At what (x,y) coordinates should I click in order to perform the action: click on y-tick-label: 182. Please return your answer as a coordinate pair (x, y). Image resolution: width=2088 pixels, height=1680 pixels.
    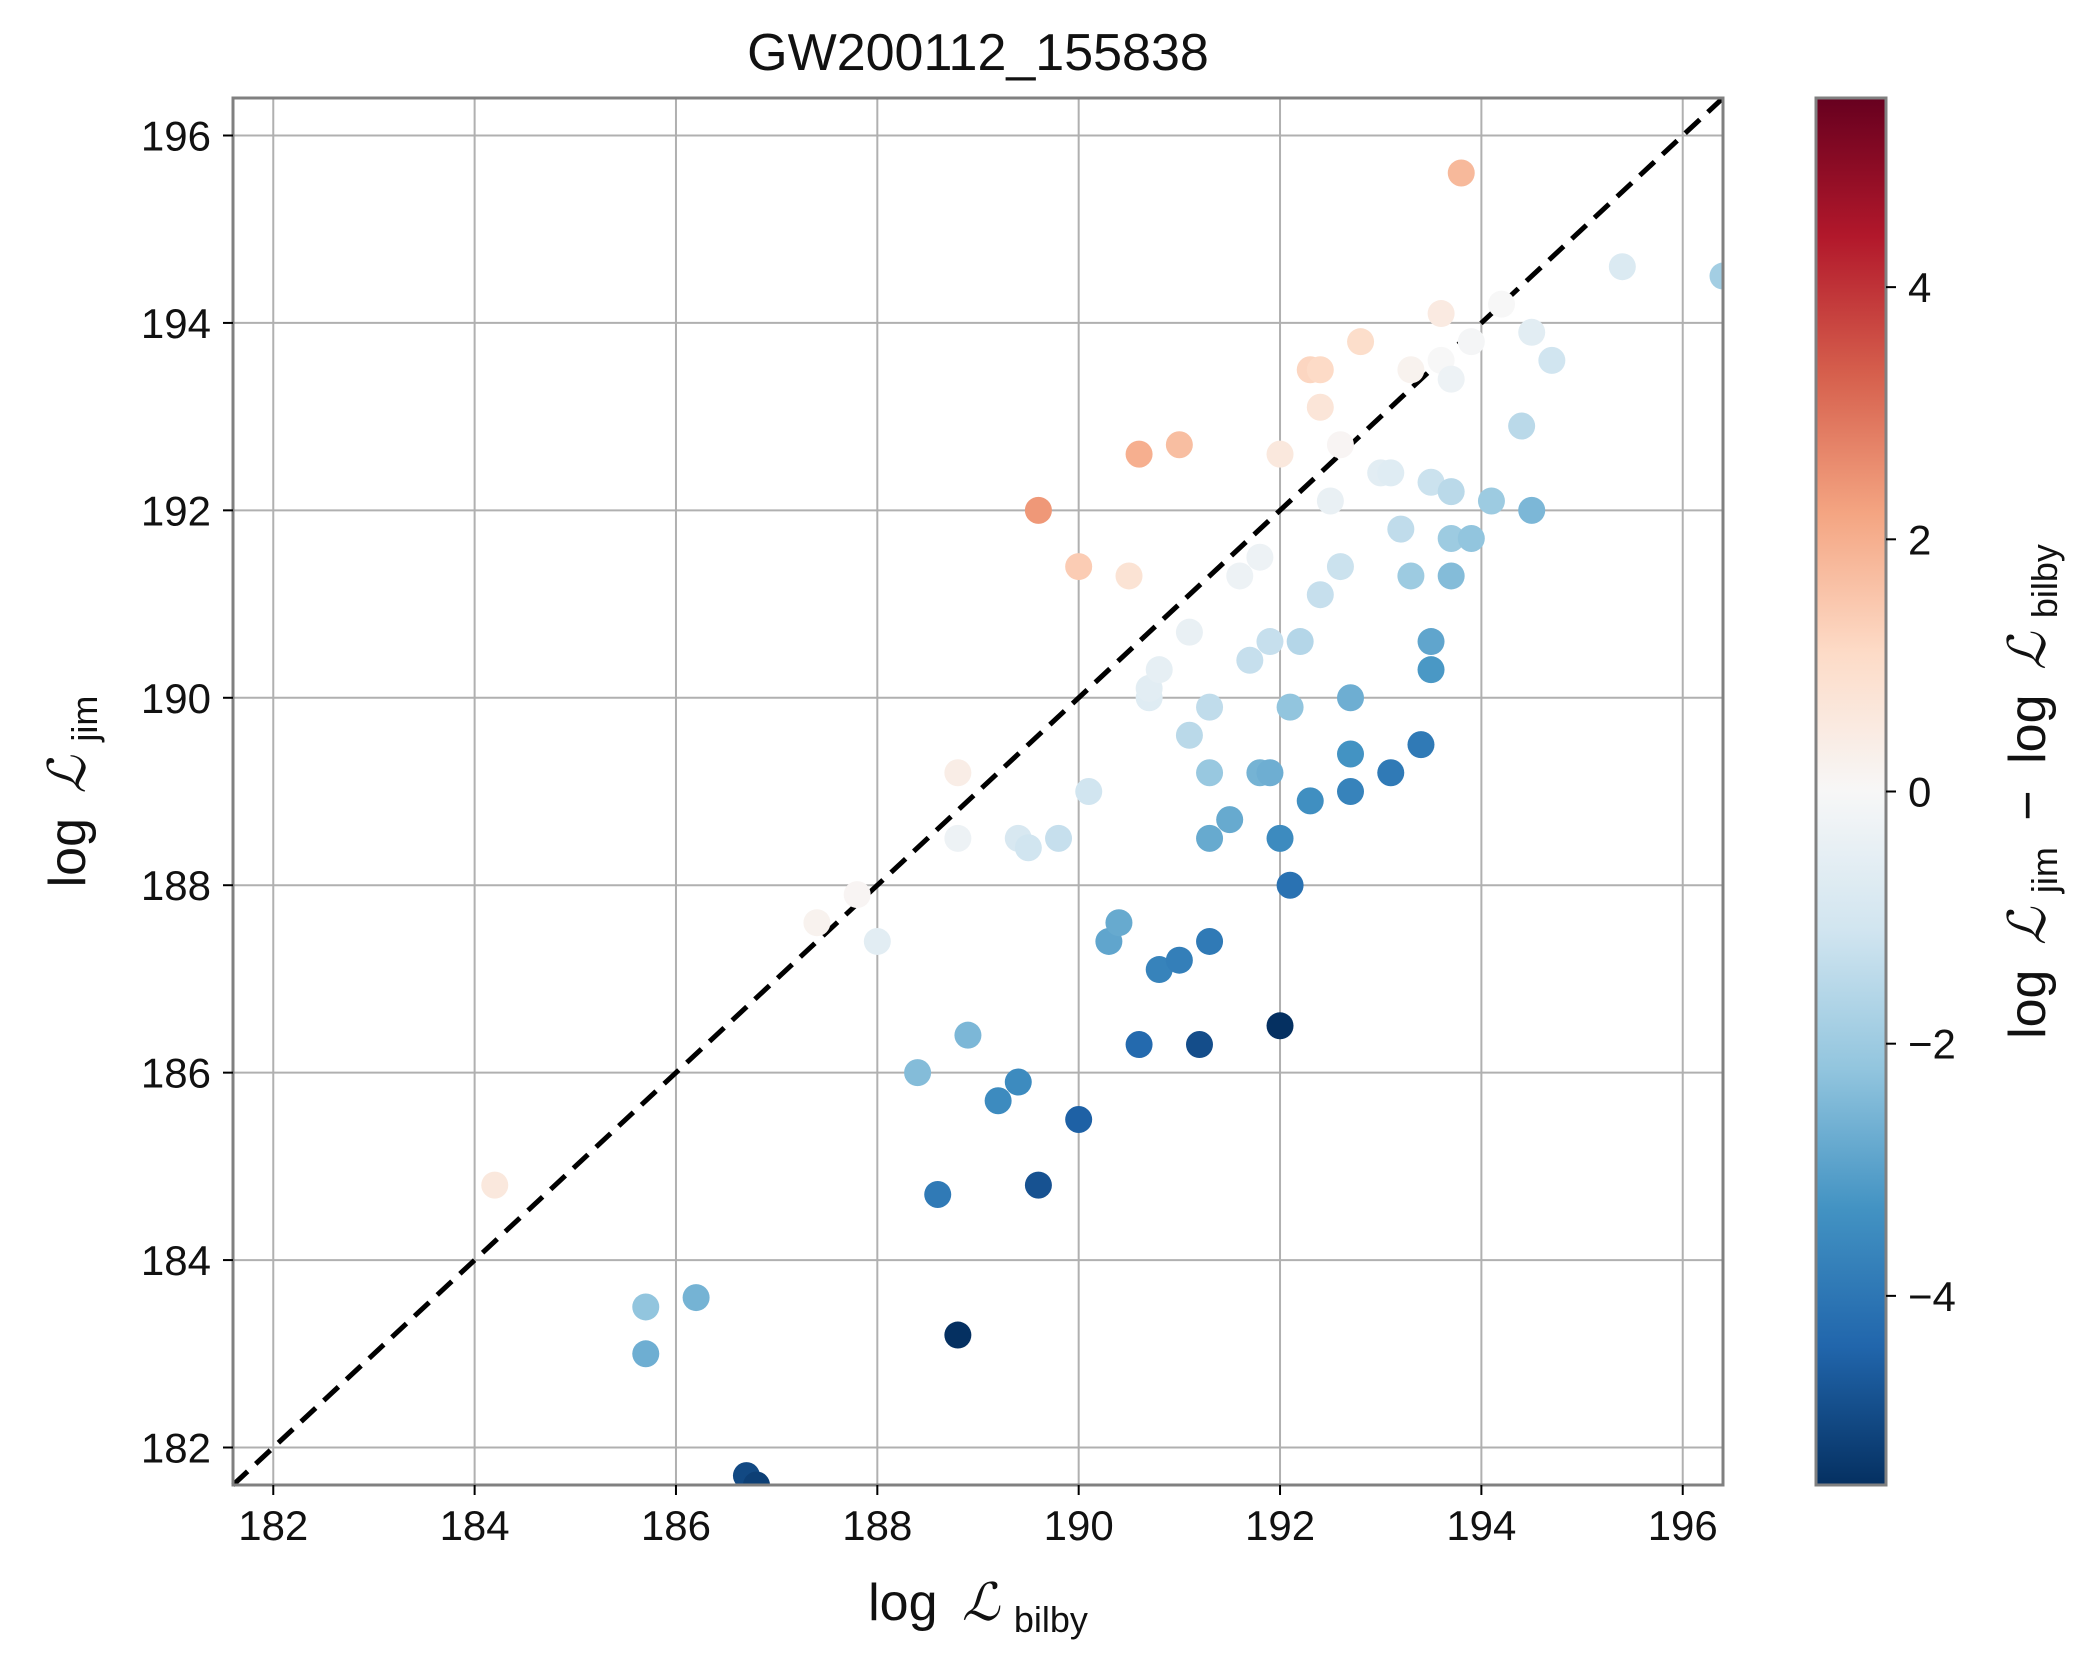
    Looking at the image, I should click on (176, 1448).